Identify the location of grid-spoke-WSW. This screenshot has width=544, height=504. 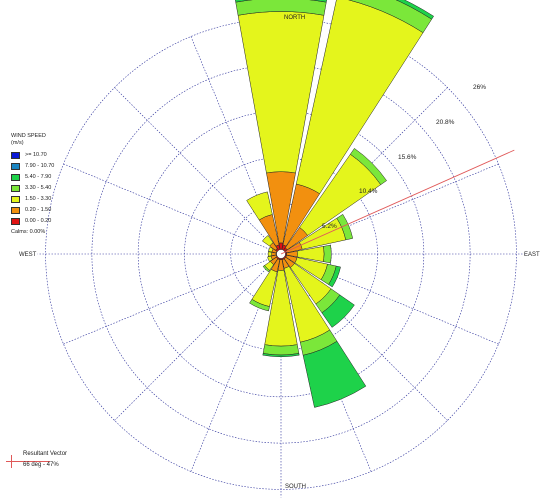
(172, 299).